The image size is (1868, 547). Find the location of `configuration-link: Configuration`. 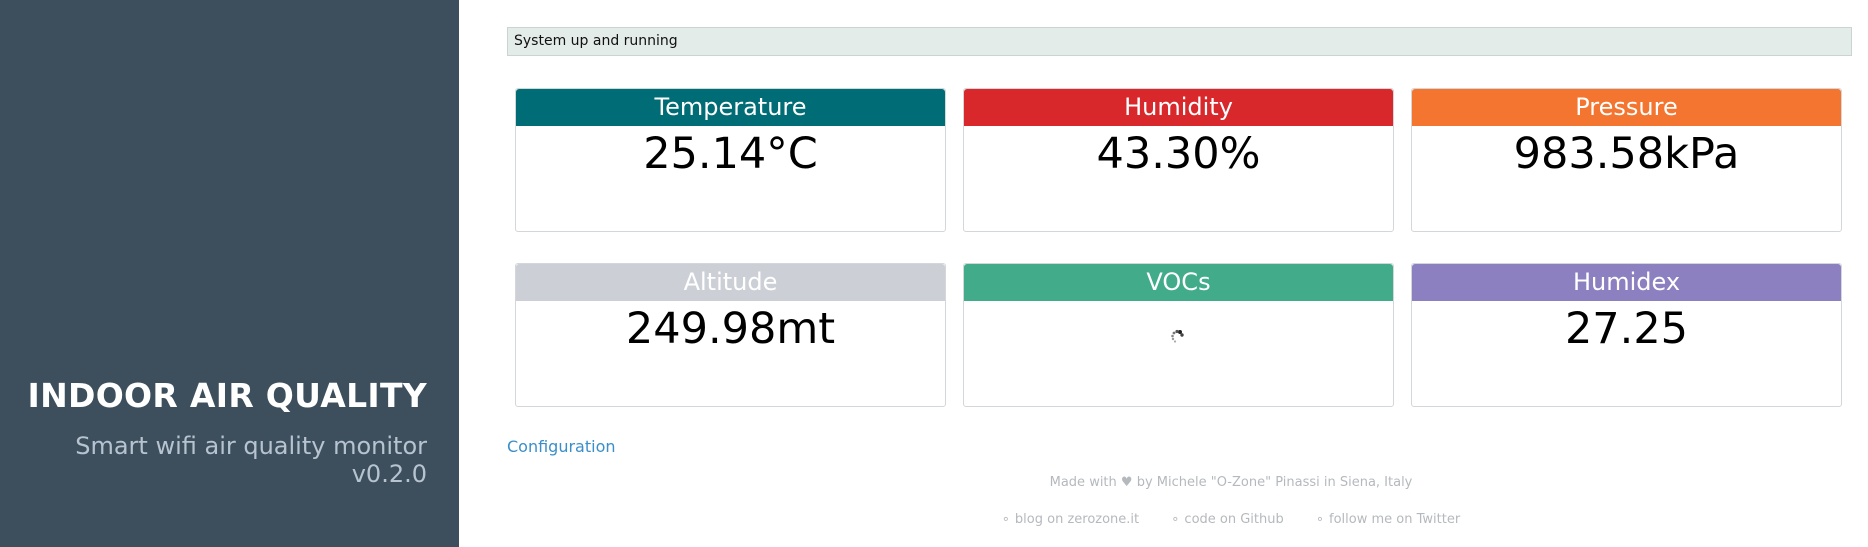

configuration-link: Configuration is located at coordinates (561, 446).